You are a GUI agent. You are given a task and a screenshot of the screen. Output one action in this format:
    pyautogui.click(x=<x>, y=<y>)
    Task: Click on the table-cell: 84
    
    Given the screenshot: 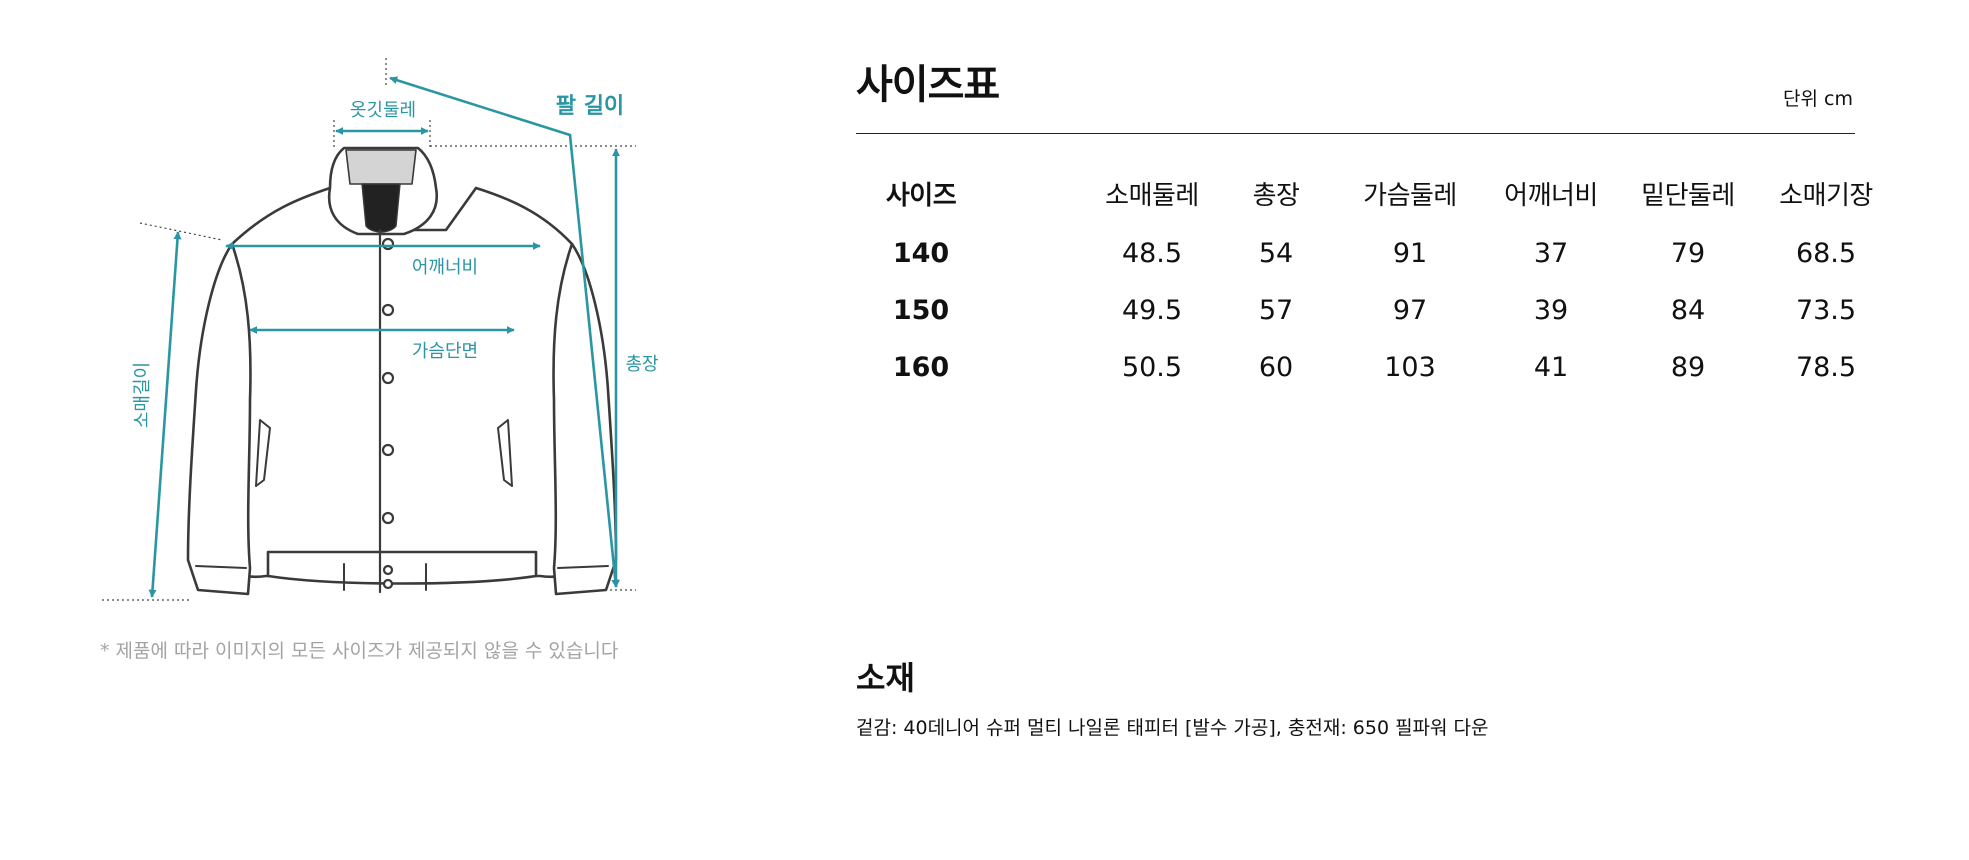 What is the action you would take?
    pyautogui.click(x=1688, y=310)
    